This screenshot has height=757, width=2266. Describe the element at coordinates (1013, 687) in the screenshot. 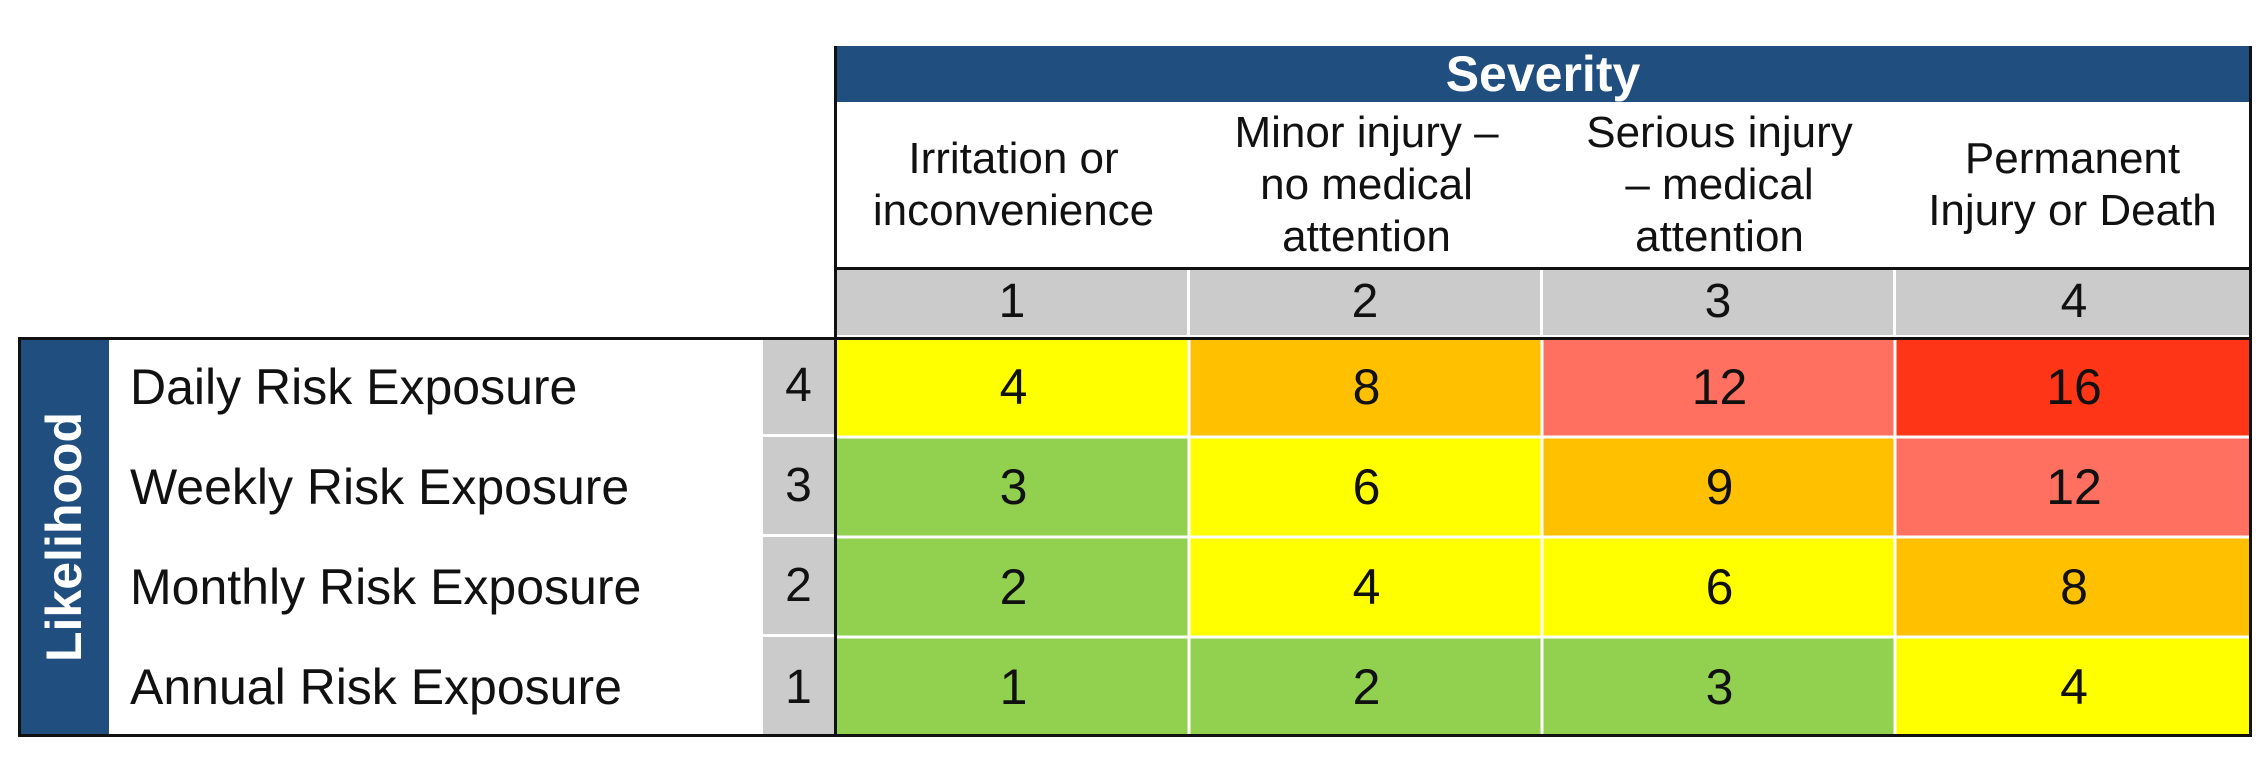

I see `risk-cell: 1` at that location.